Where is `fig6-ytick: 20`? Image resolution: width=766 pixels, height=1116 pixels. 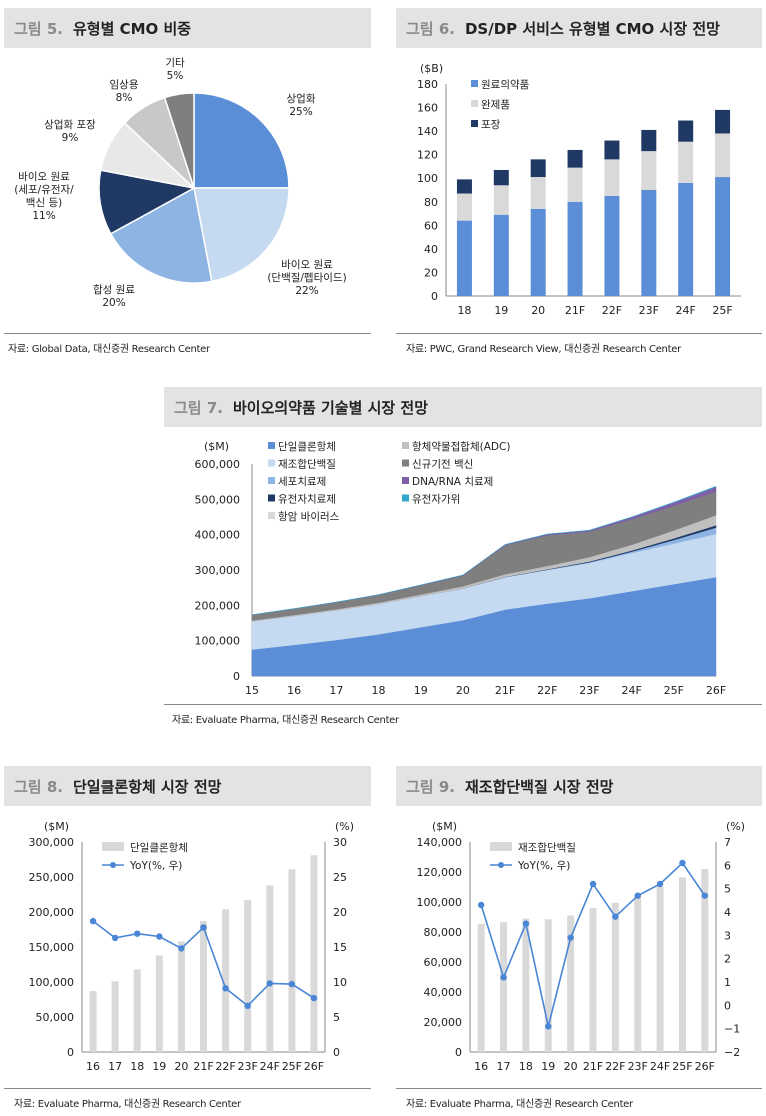
fig6-ytick: 20 is located at coordinates (431, 272).